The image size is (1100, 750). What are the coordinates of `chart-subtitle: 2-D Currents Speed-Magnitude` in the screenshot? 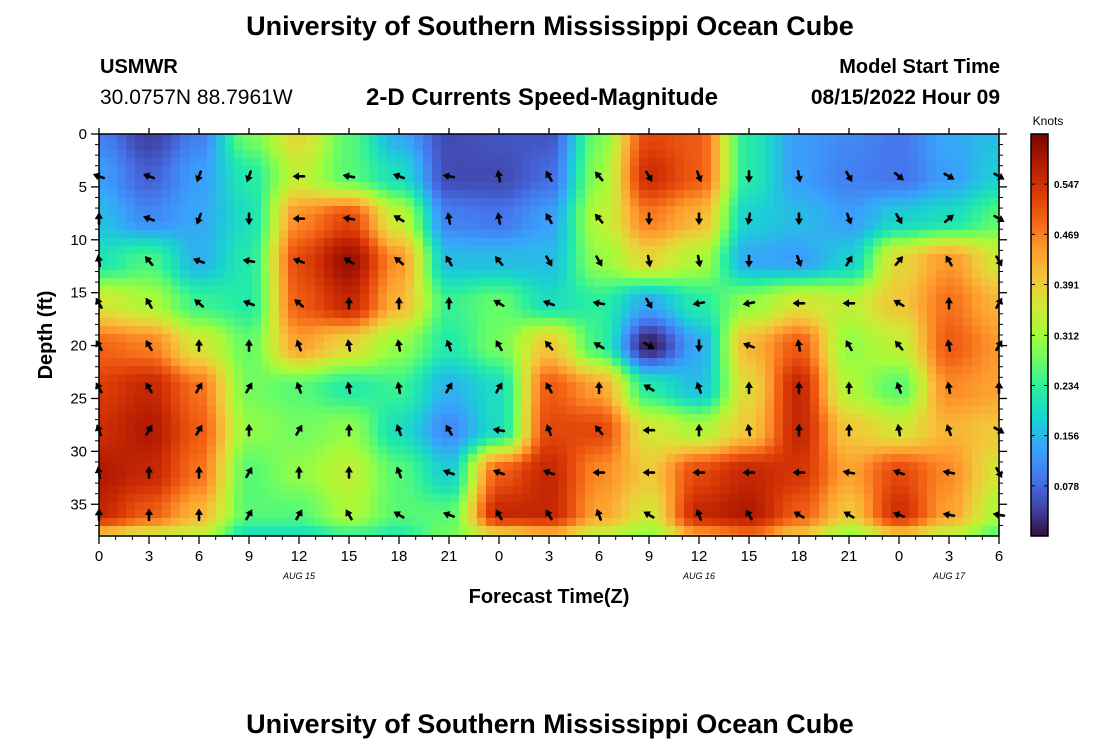 It's located at (542, 97).